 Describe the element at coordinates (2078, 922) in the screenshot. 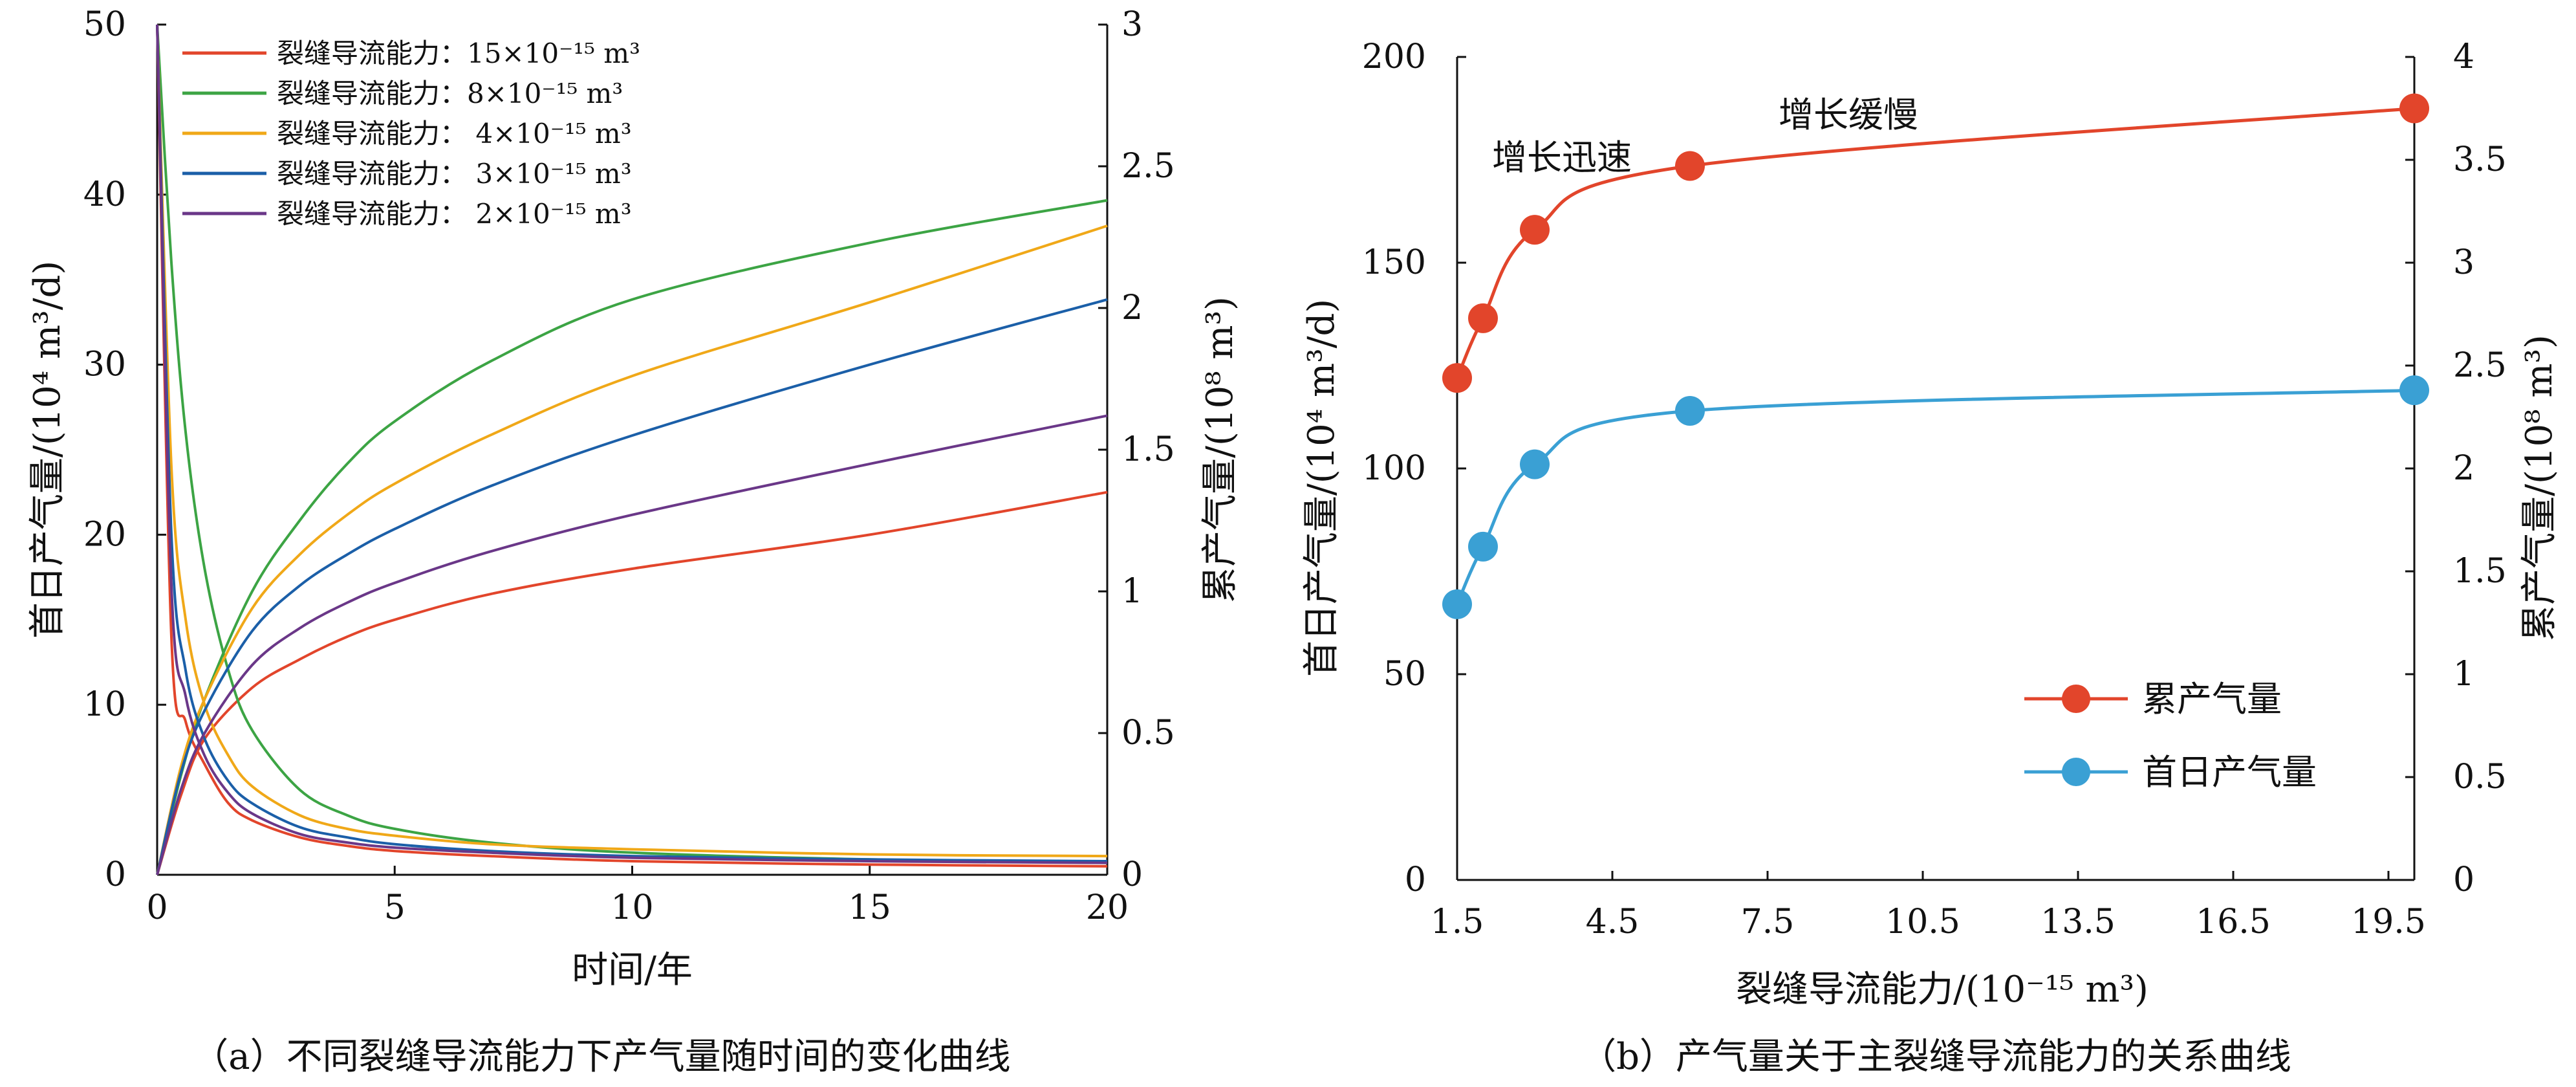

I see `b-x-tick-label: 13.5` at that location.